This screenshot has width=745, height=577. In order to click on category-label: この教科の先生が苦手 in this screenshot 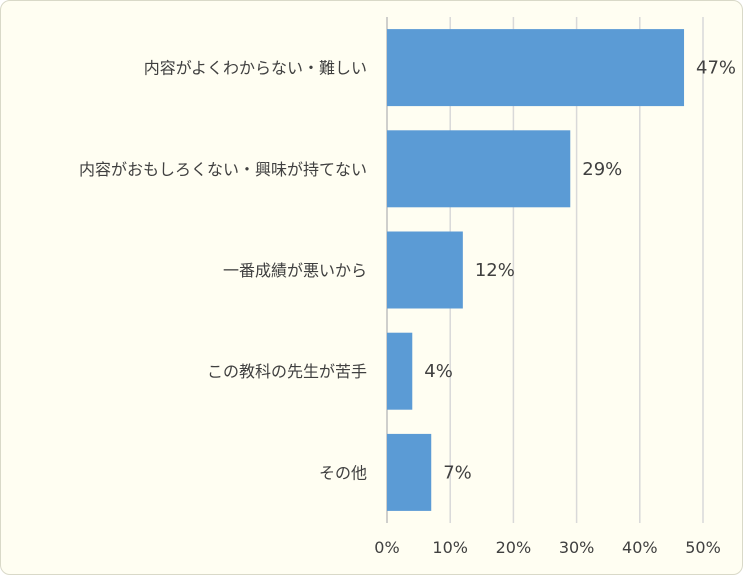, I will do `click(287, 371)`.